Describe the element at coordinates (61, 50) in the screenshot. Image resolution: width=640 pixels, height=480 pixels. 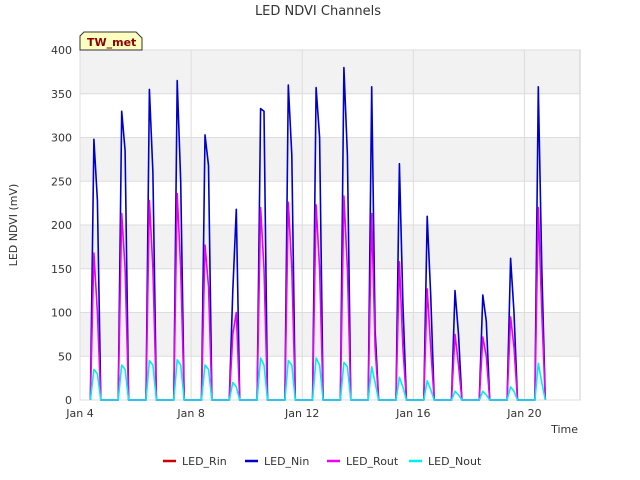
I see `y-tick-label: 400` at that location.